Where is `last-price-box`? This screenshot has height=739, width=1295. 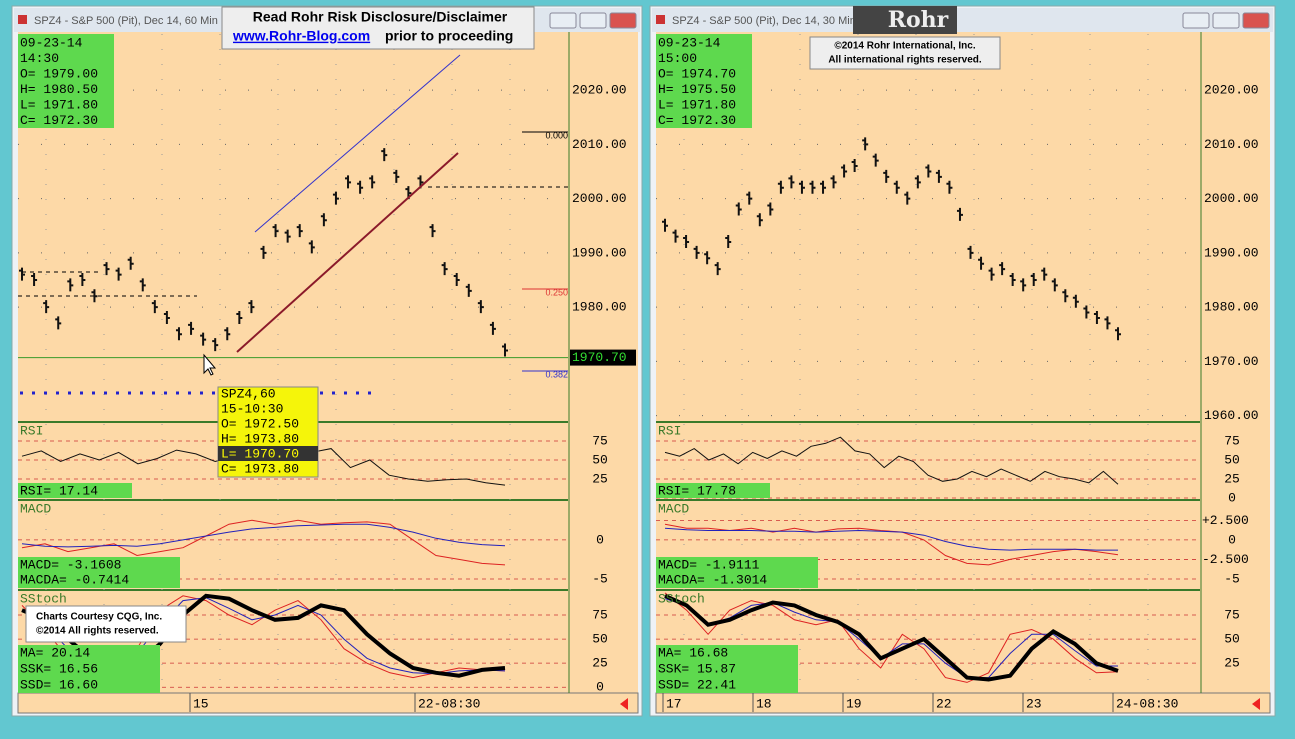 last-price-box is located at coordinates (603, 357).